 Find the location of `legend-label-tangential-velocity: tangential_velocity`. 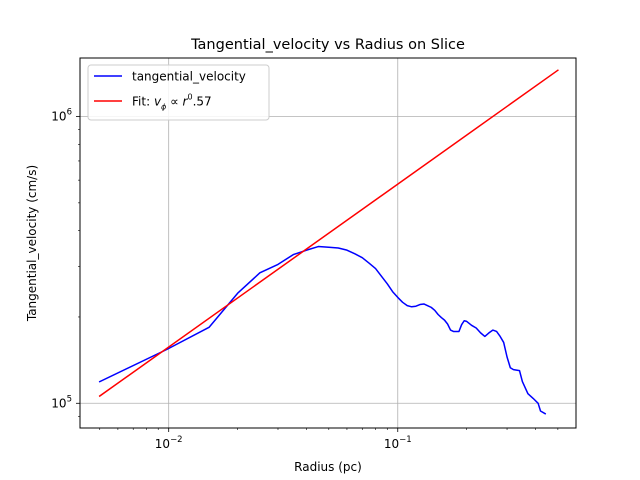

legend-label-tangential-velocity: tangential_velocity is located at coordinates (189, 77).